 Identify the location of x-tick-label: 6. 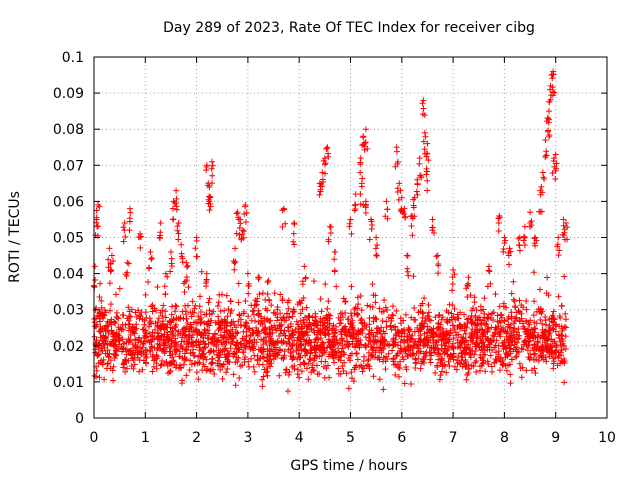
(401, 438).